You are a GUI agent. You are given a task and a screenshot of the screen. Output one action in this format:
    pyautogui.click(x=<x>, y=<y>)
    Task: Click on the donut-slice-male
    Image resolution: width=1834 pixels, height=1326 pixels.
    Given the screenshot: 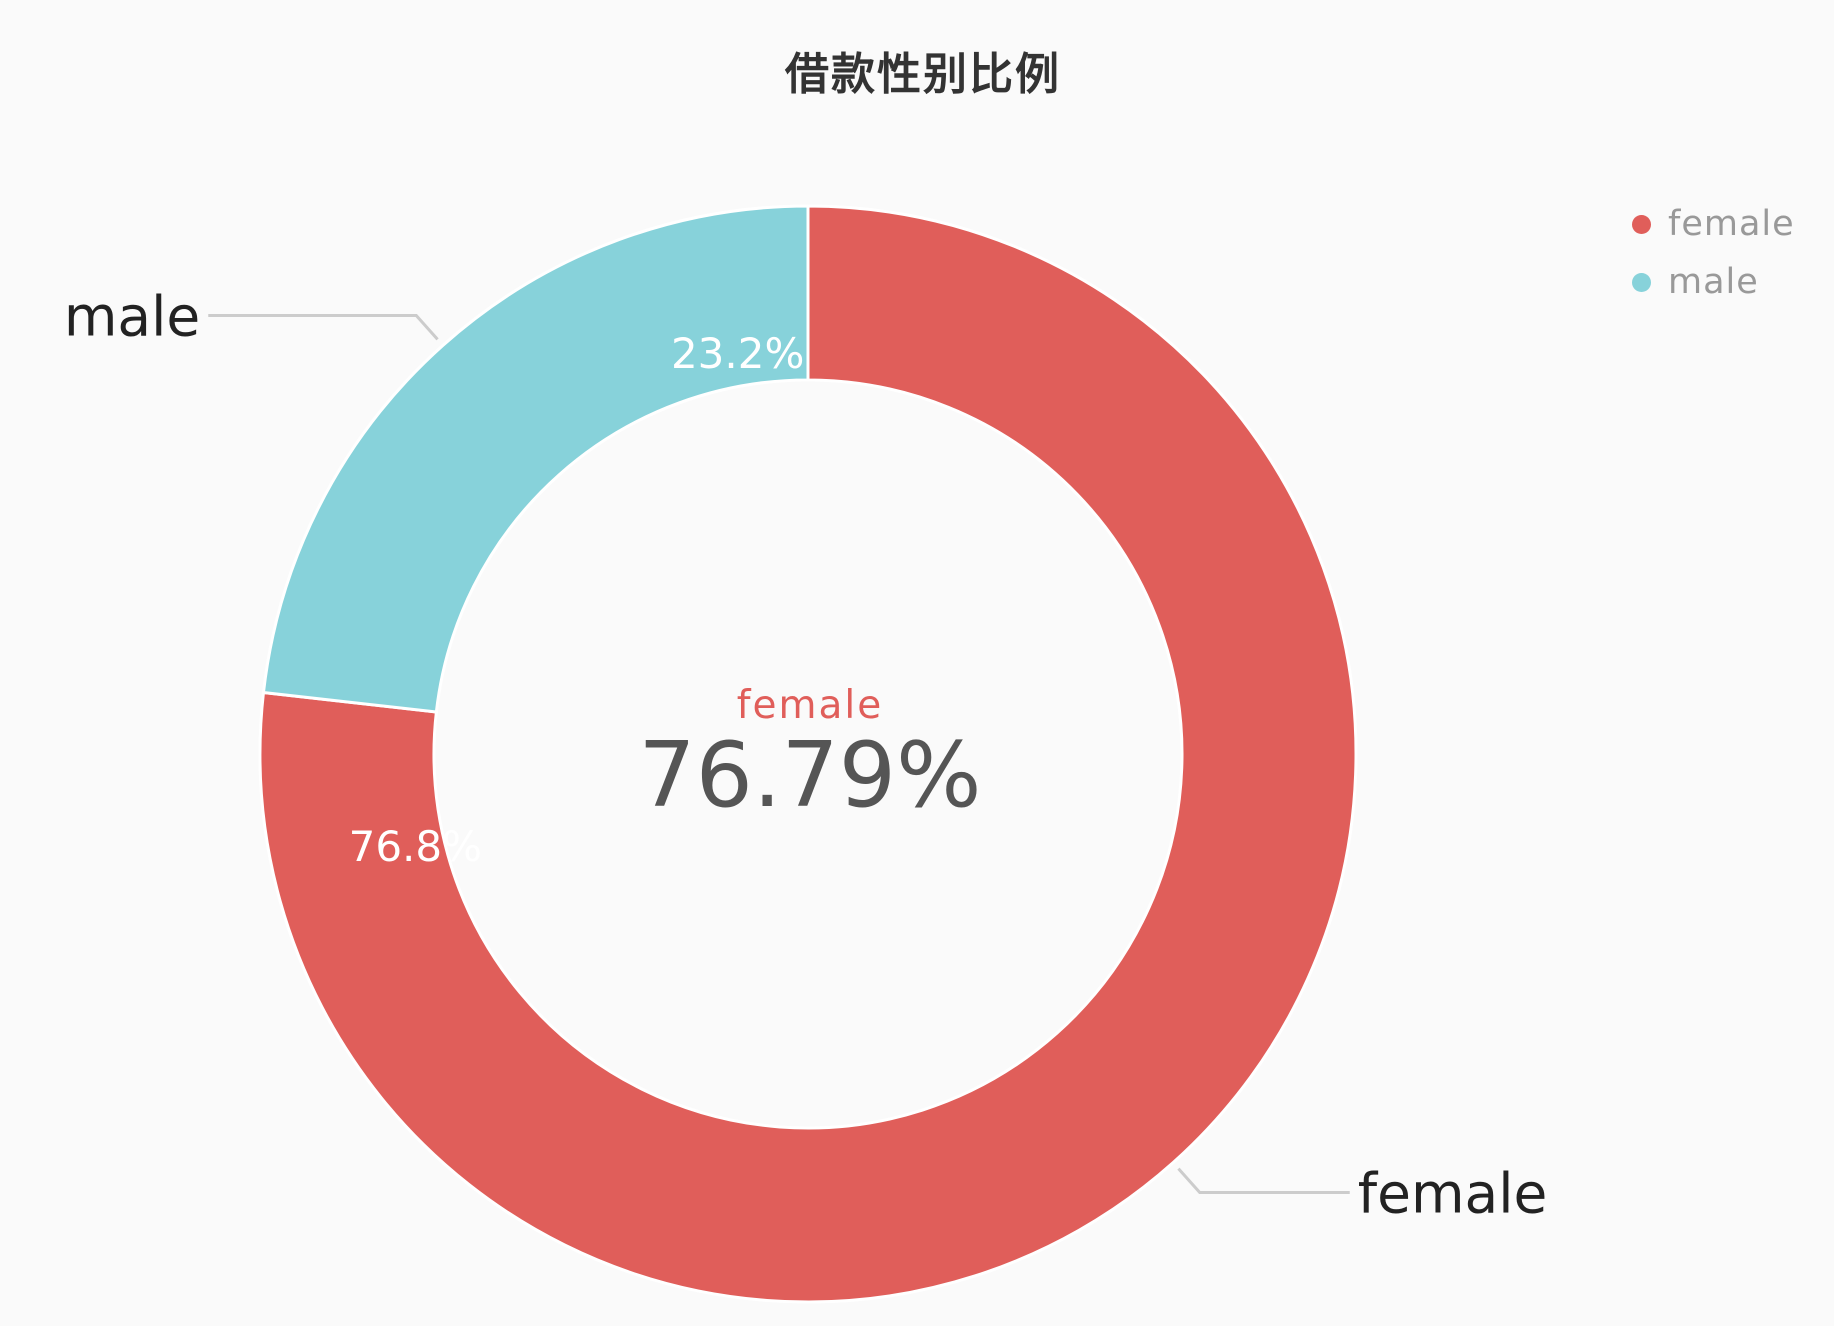 What is the action you would take?
    pyautogui.click(x=535, y=459)
    